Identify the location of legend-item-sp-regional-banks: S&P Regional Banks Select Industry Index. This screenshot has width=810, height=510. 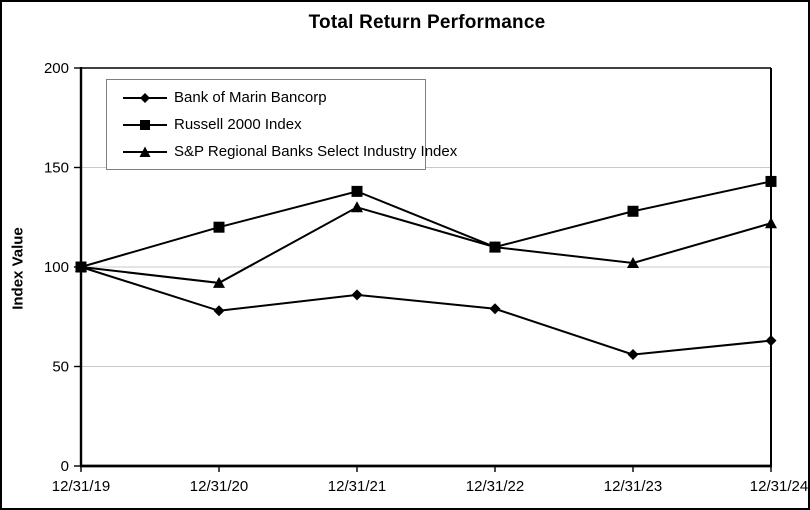
(290, 151).